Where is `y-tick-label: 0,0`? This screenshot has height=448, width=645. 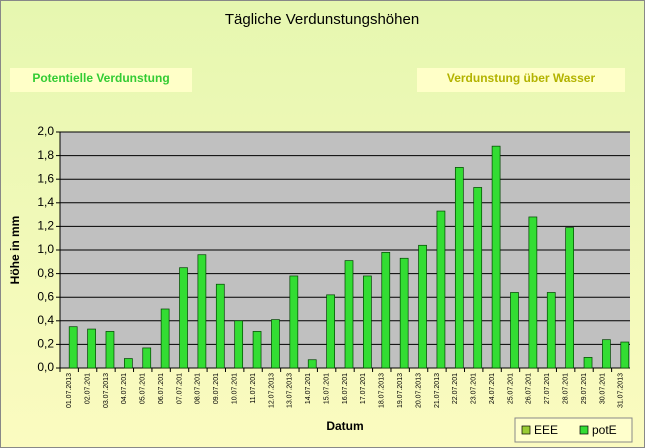 y-tick-label: 0,0 is located at coordinates (45, 367).